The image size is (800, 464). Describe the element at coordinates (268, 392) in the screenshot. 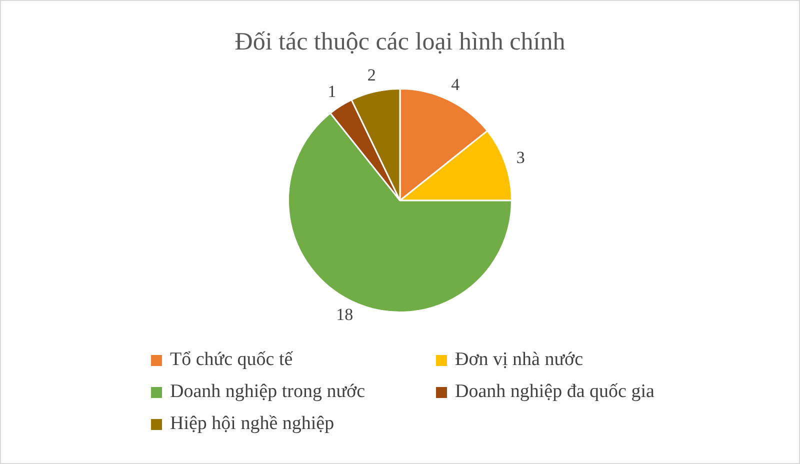

I see `legend-label: Doanh nghiệp trong nước` at that location.